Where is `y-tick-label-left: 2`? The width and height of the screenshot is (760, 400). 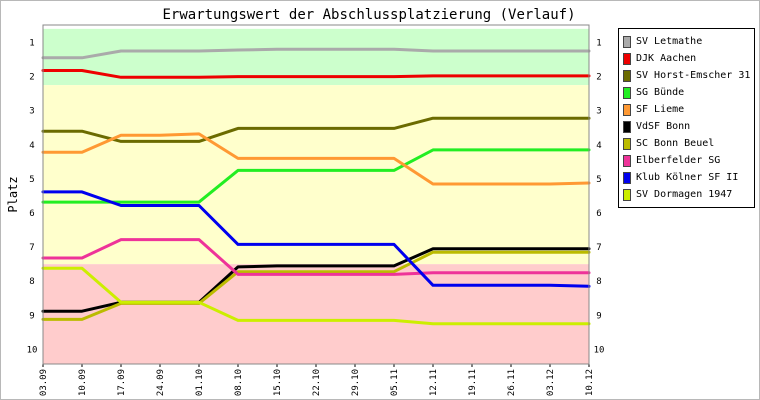
y-tick-label-left: 2 is located at coordinates (31, 78).